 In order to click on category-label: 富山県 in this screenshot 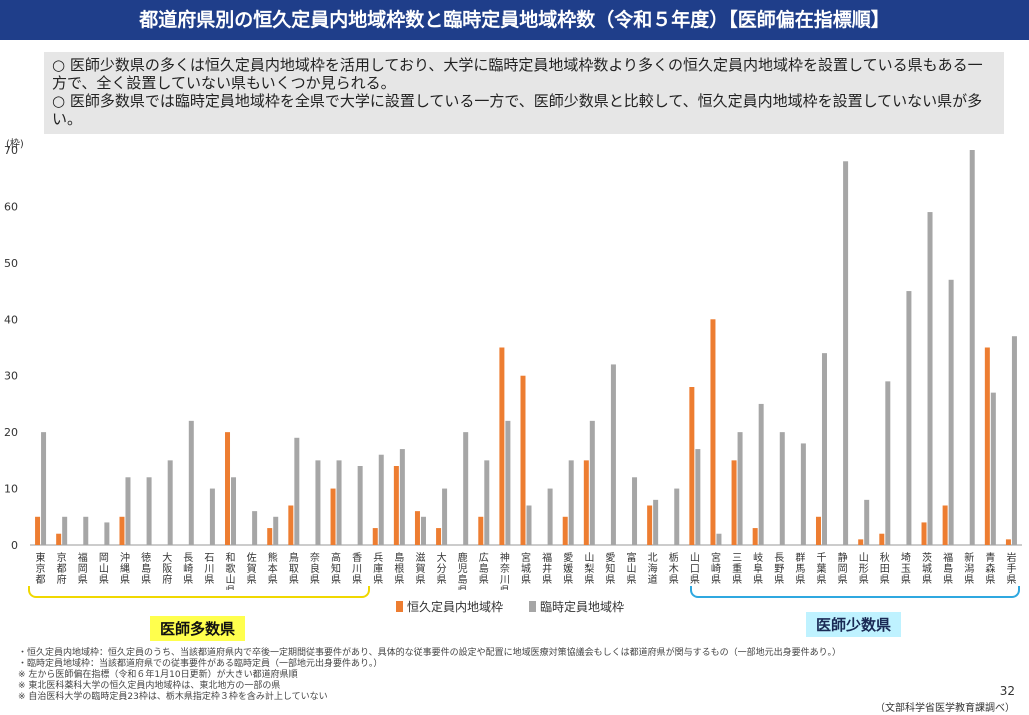, I will do `click(632, 568)`.